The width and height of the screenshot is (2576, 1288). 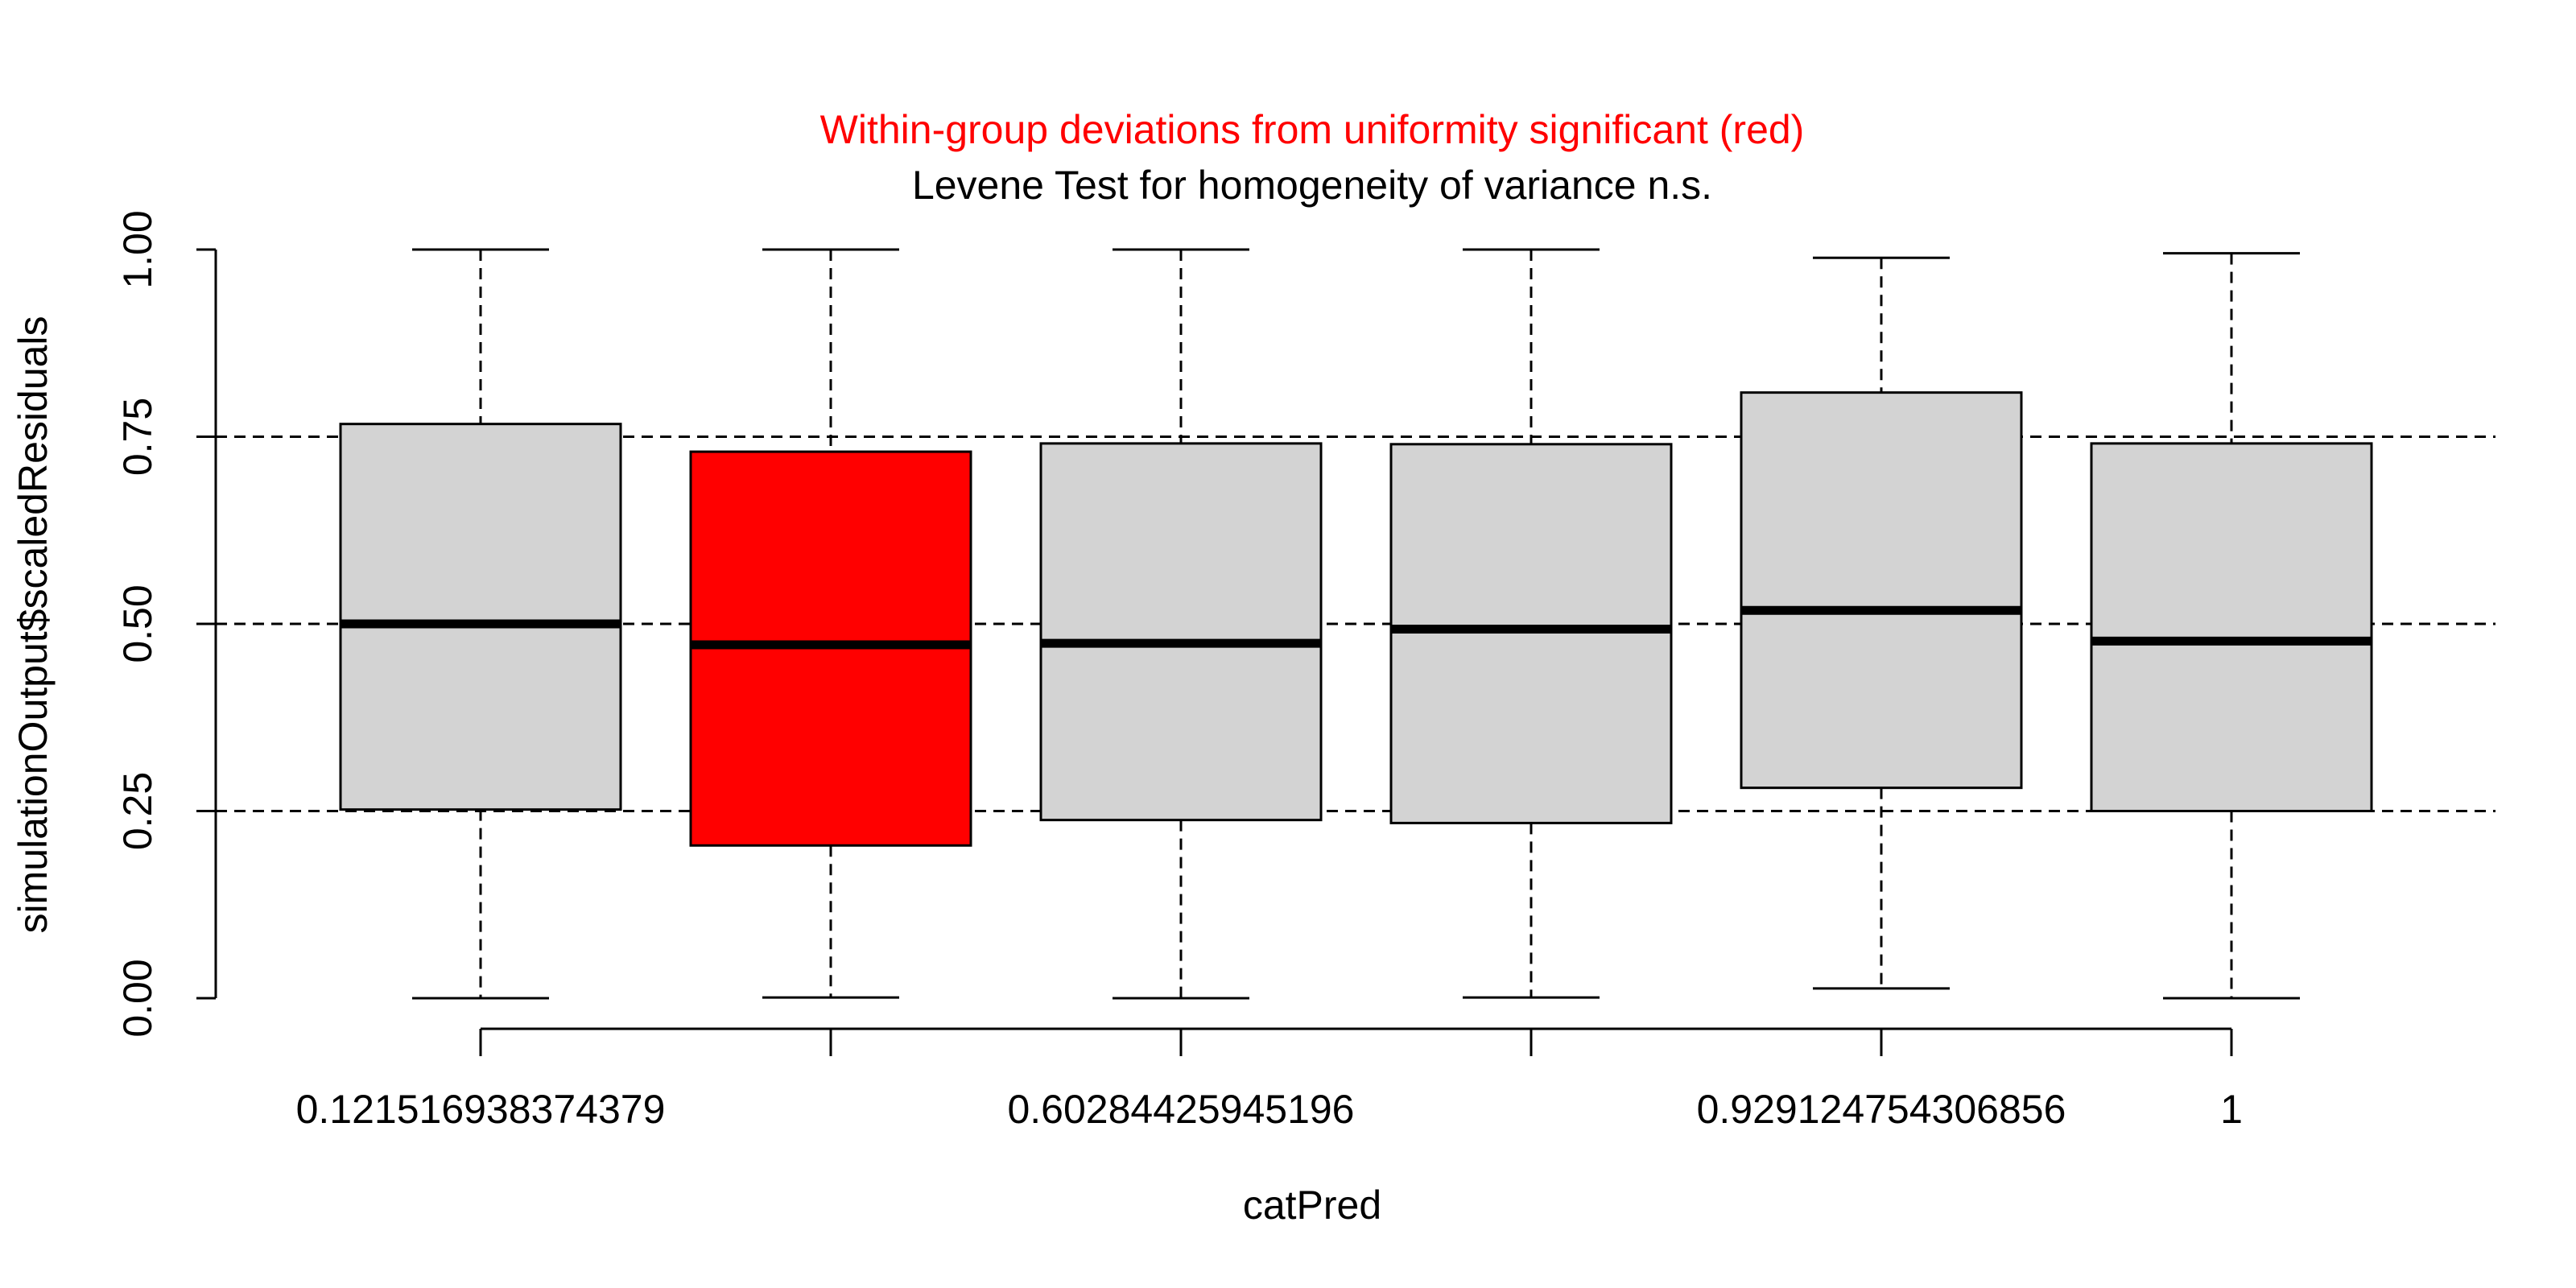 What do you see at coordinates (137, 998) in the screenshot?
I see `y-tick-label: 0.00` at bounding box center [137, 998].